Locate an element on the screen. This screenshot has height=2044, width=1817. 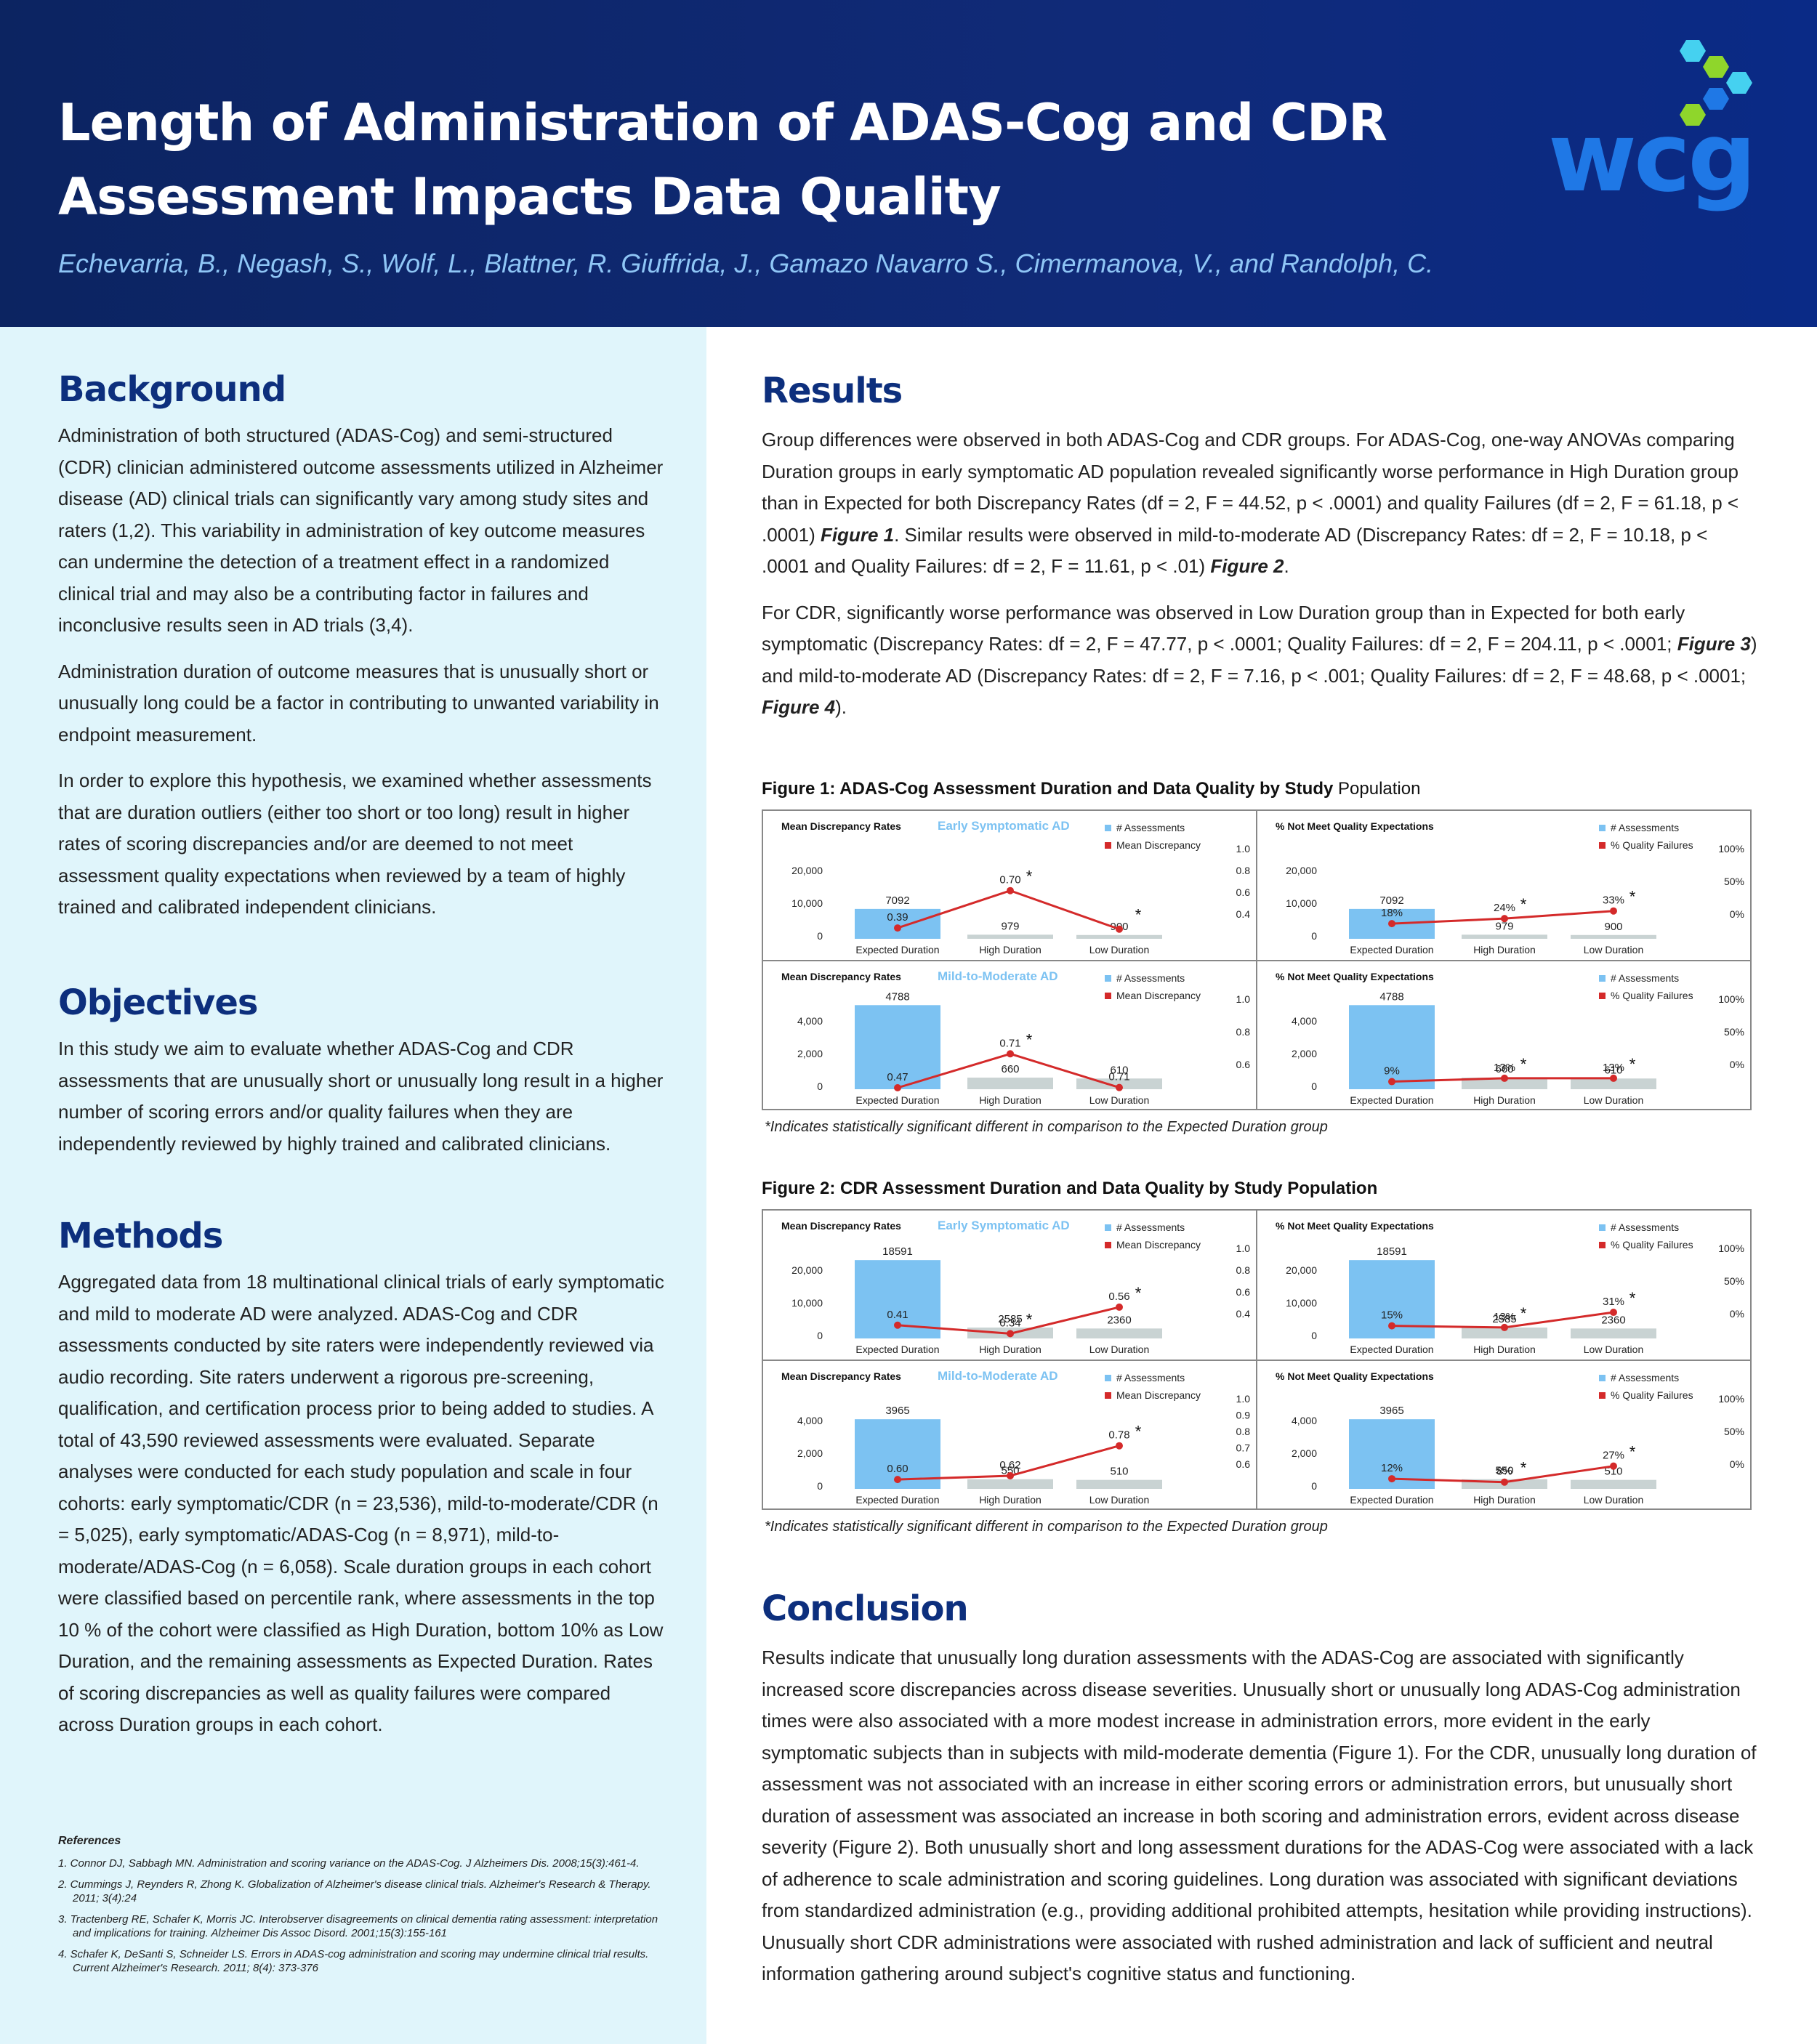
line-value-label: 0.71 is located at coordinates (1118, 1077).